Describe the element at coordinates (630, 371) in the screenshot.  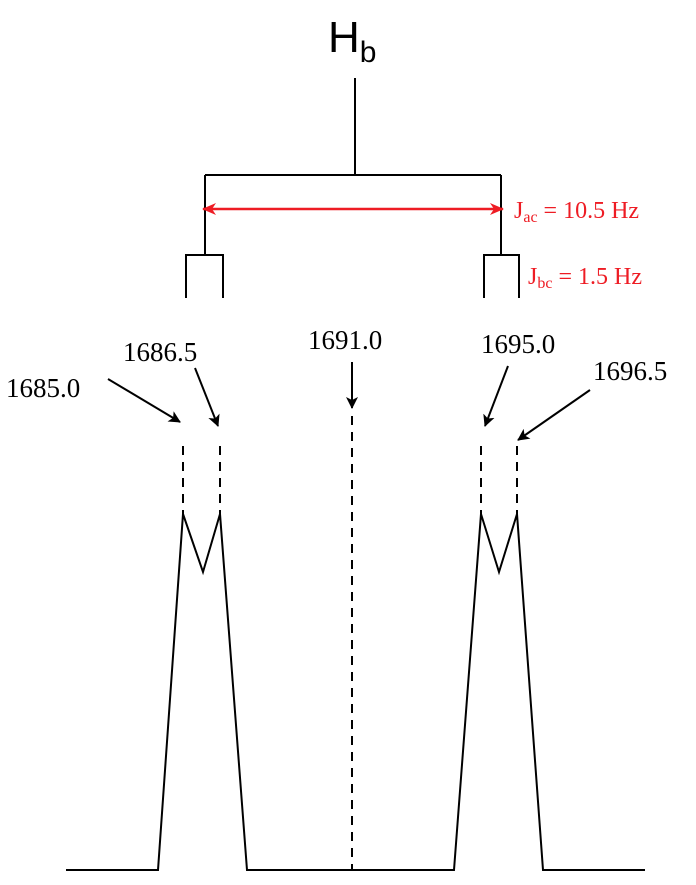
I see `peak-label-1696: 1696.5` at that location.